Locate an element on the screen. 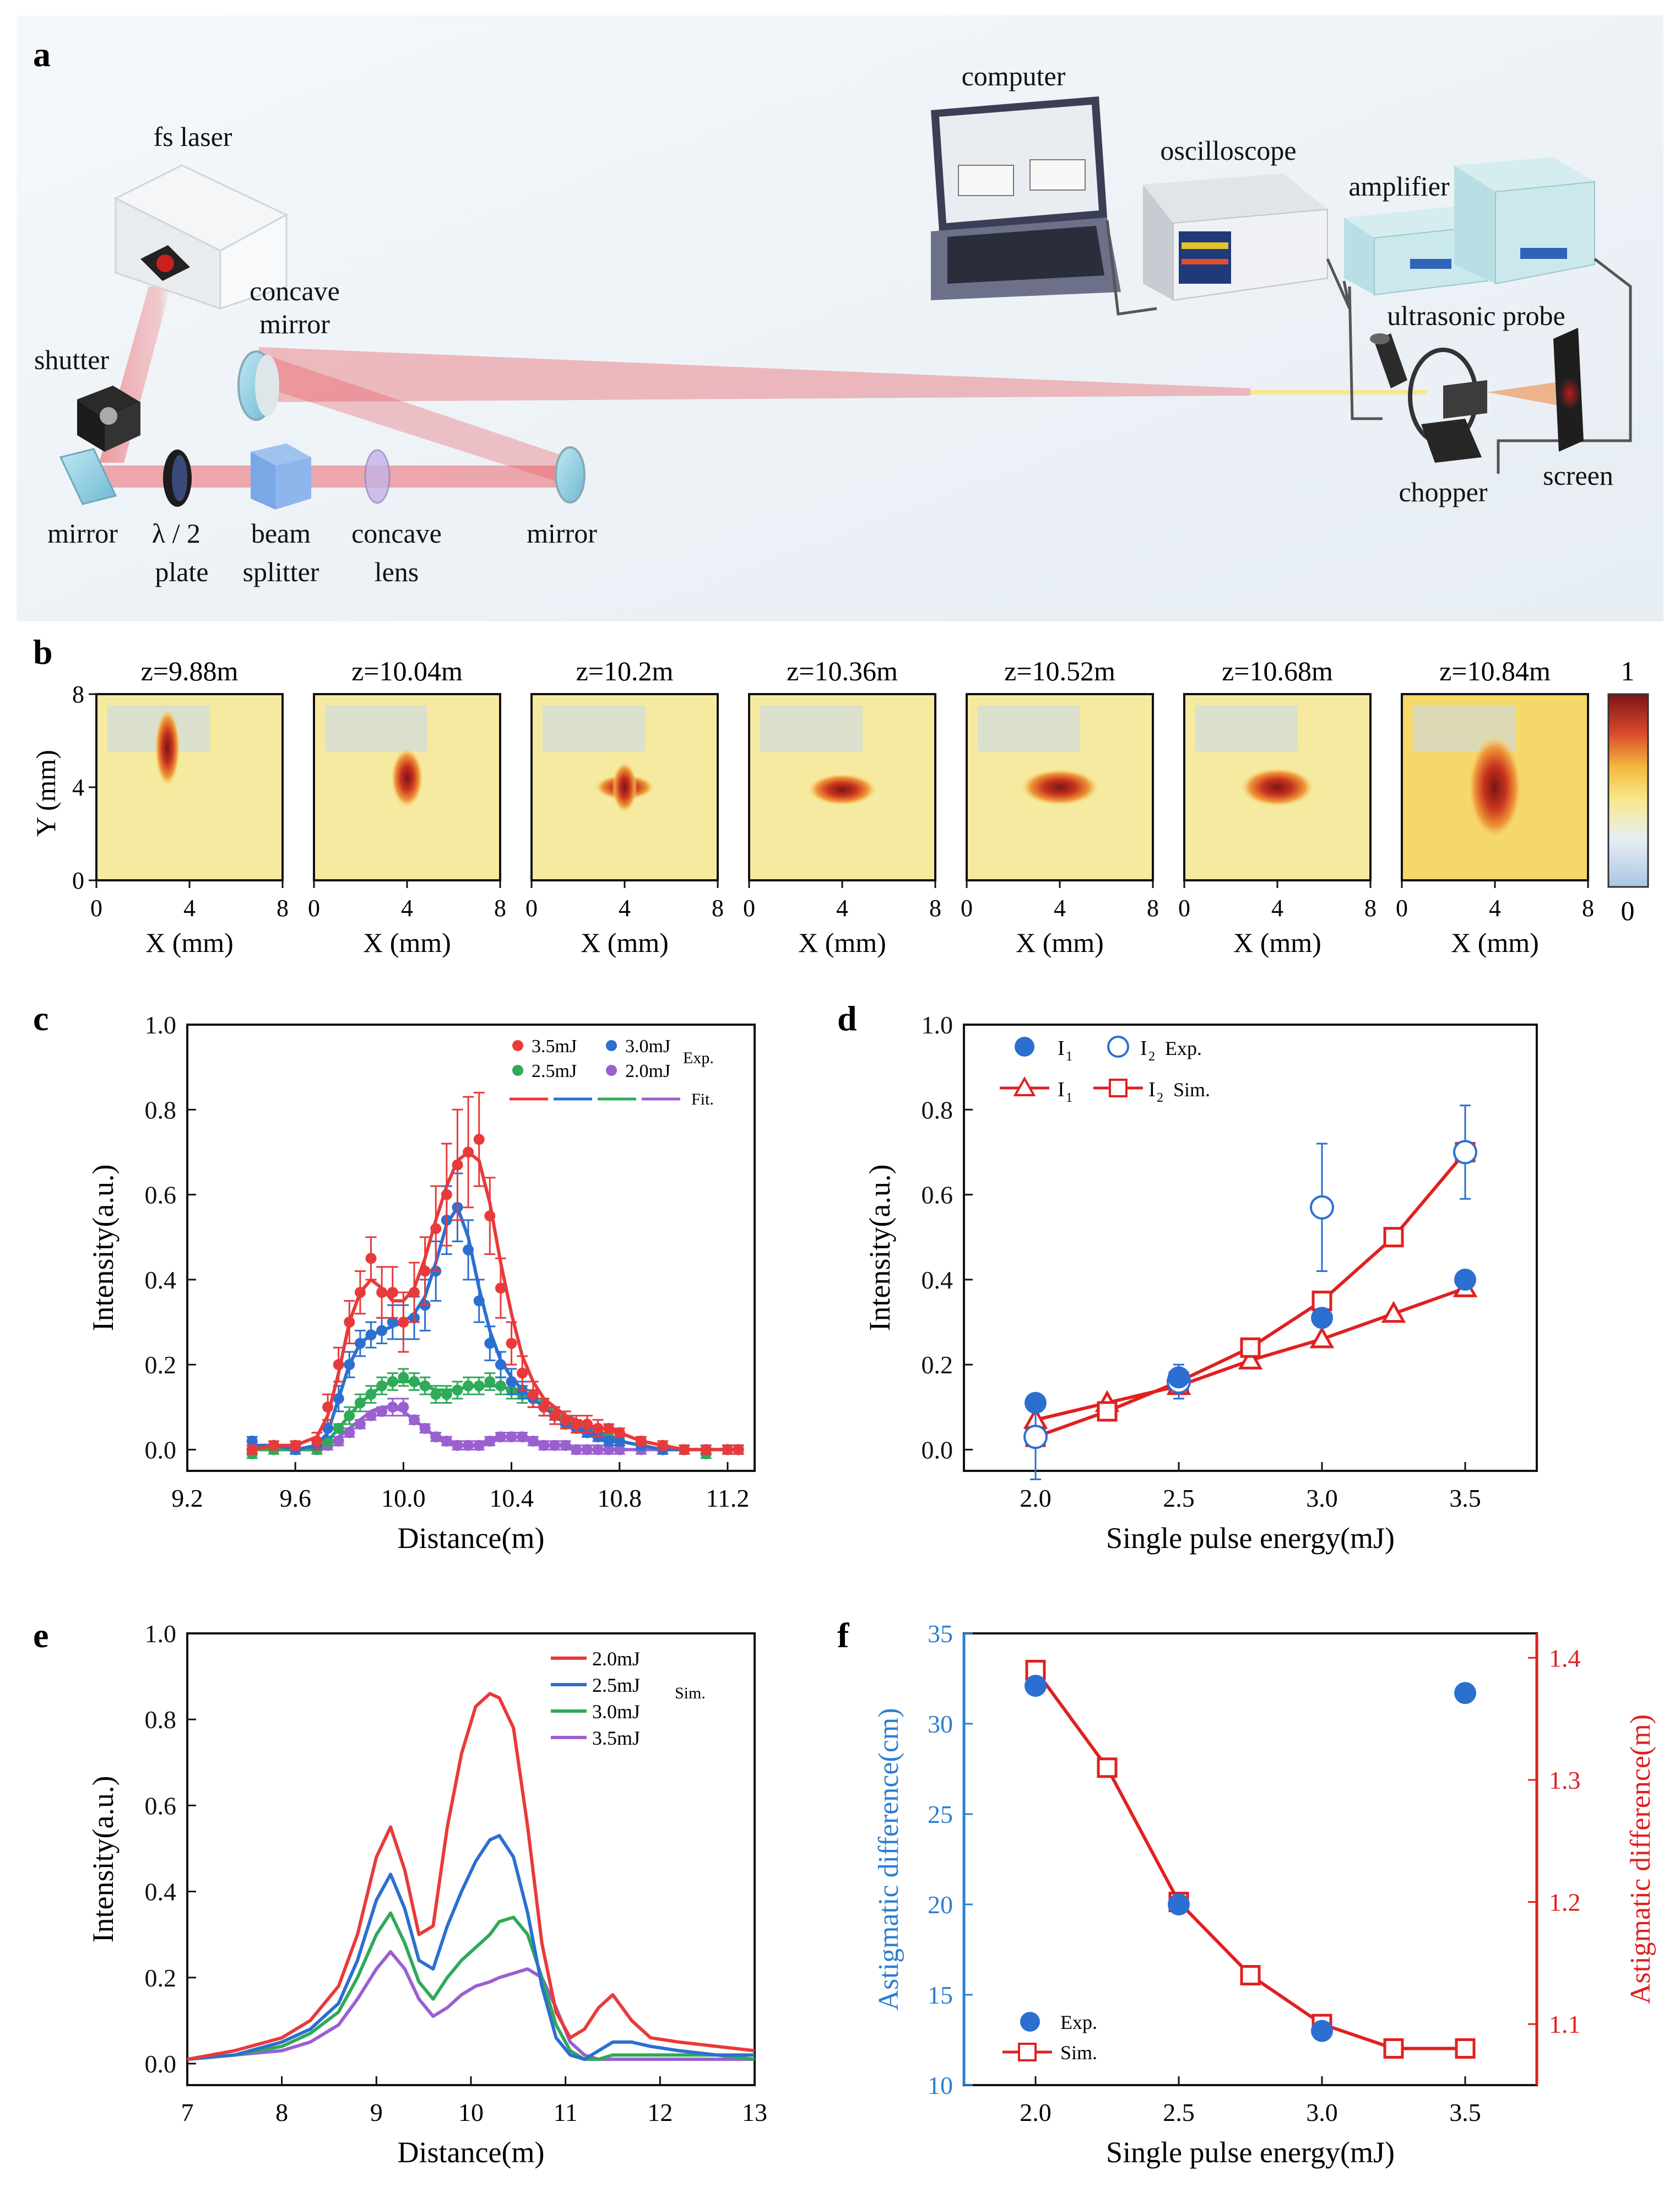  legend-marker is located at coordinates (517, 1070).